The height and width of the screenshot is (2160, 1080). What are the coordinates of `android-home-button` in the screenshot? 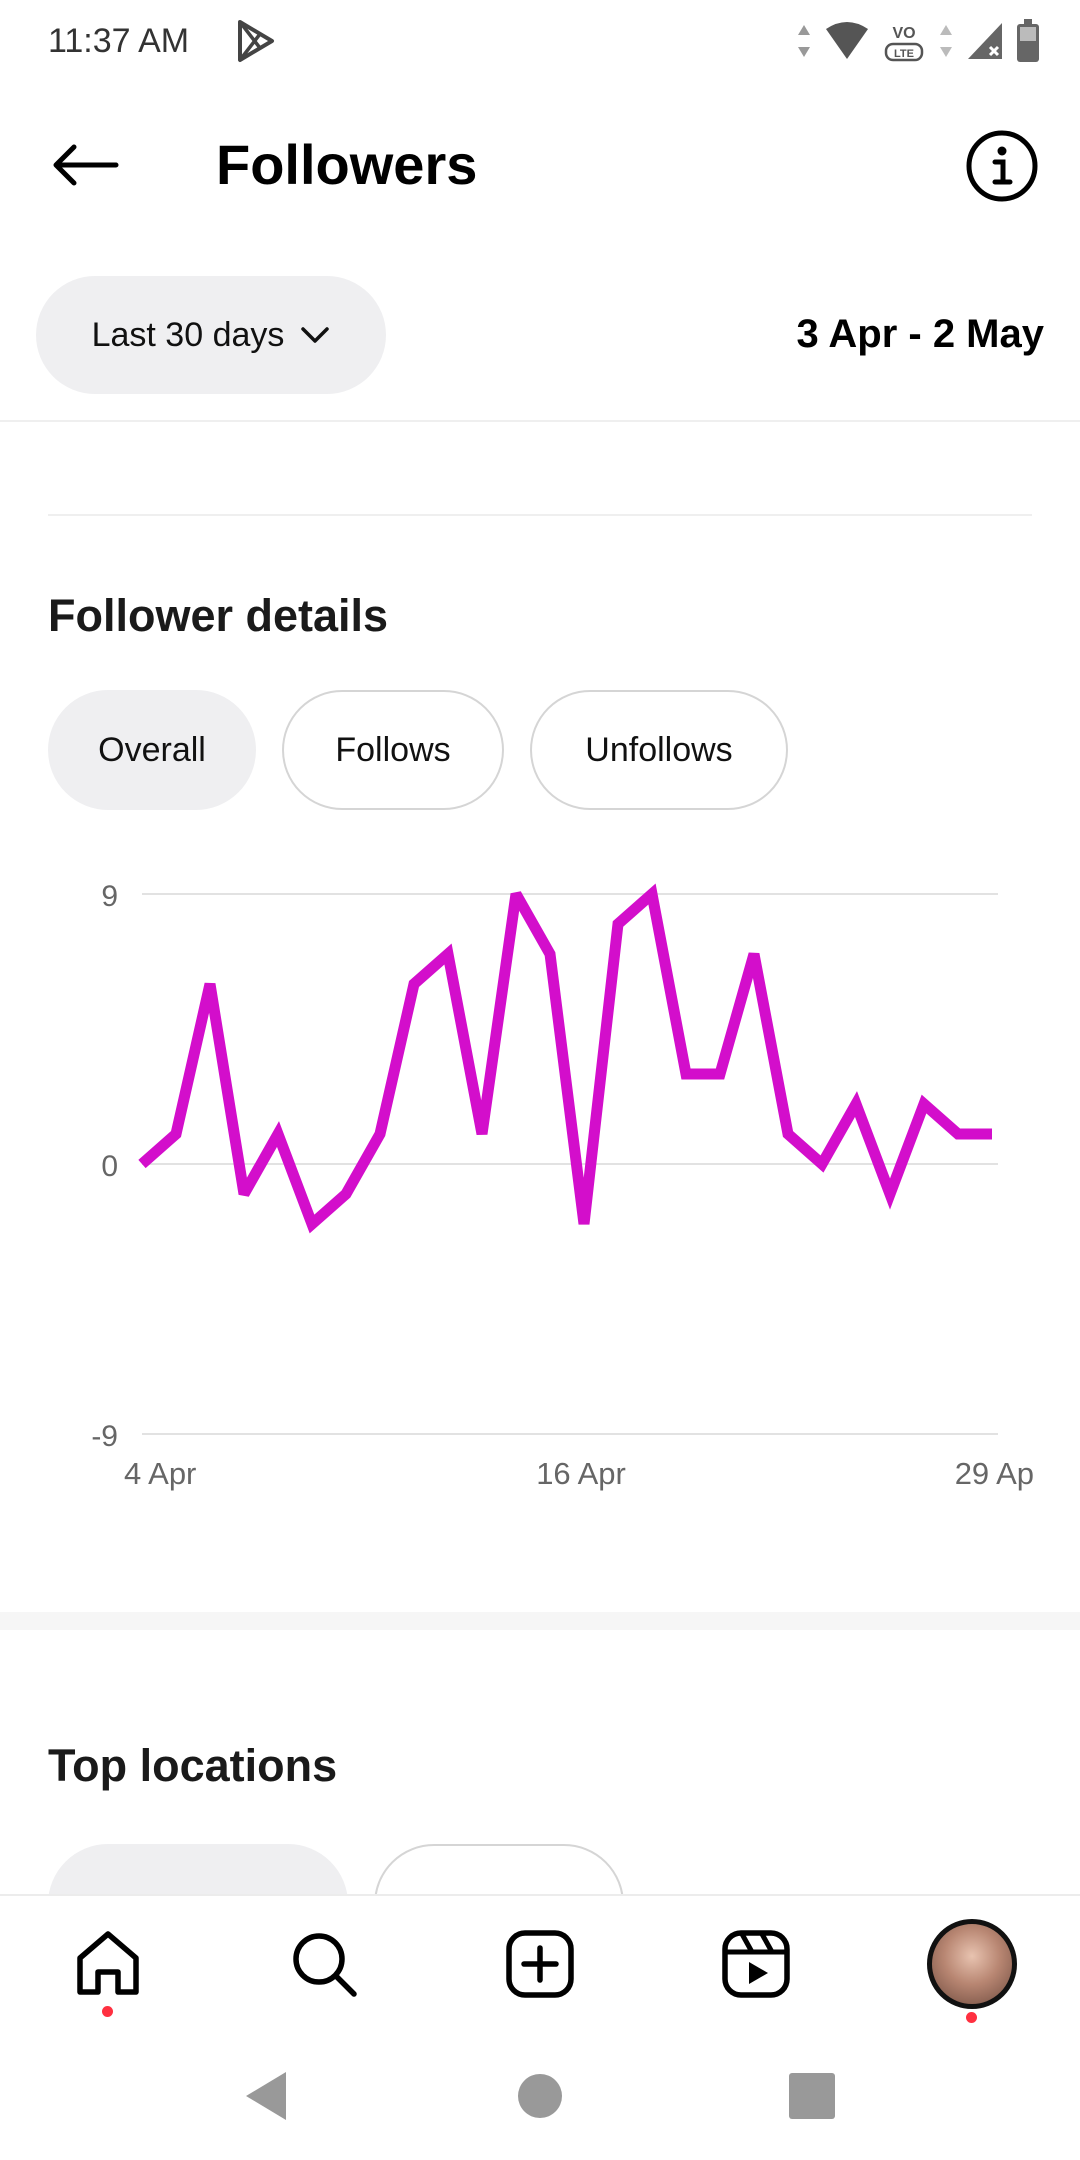 It's located at (540, 2096).